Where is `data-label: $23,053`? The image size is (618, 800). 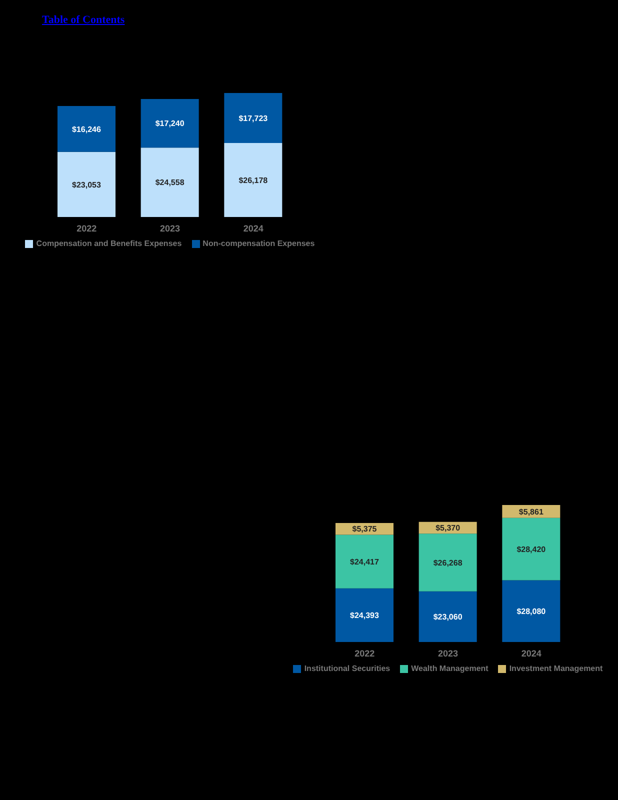
data-label: $23,053 is located at coordinates (87, 185).